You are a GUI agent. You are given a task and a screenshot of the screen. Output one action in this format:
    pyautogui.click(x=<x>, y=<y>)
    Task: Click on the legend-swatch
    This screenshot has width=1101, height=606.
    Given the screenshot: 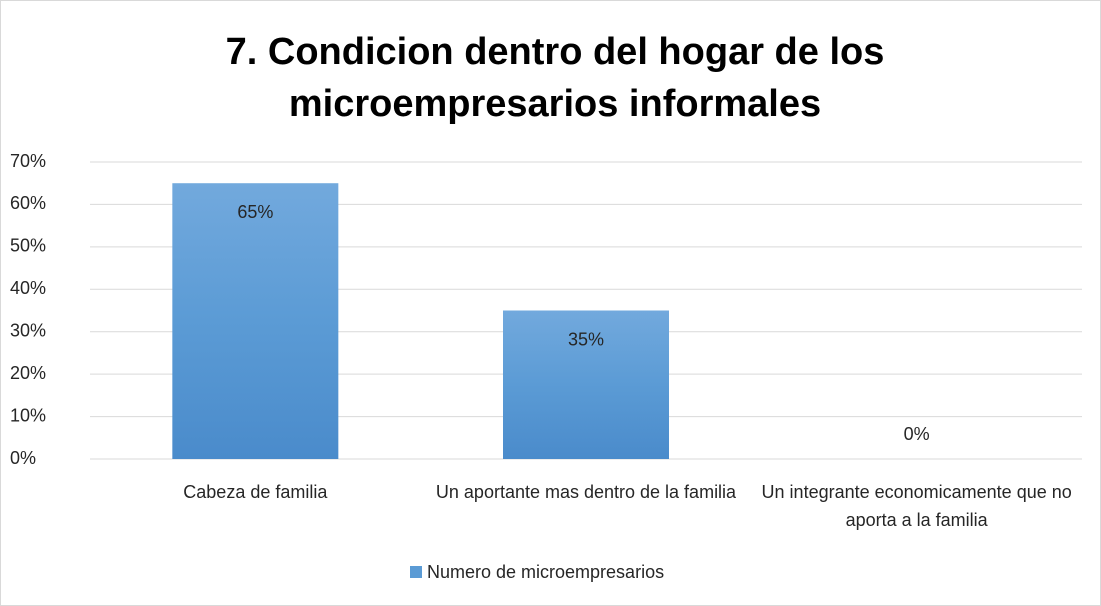 What is the action you would take?
    pyautogui.click(x=416, y=572)
    